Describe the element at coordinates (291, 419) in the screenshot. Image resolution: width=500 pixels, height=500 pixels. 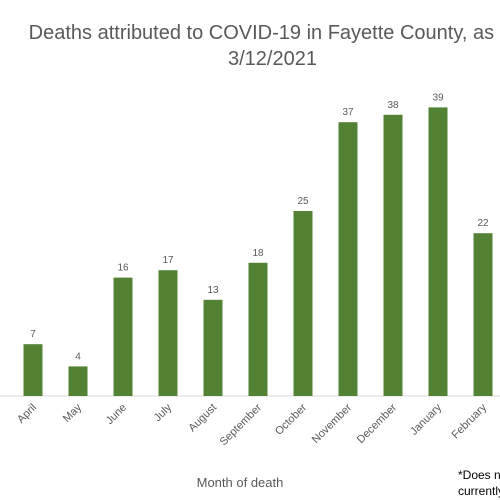
I see `x-tick-label: October` at that location.